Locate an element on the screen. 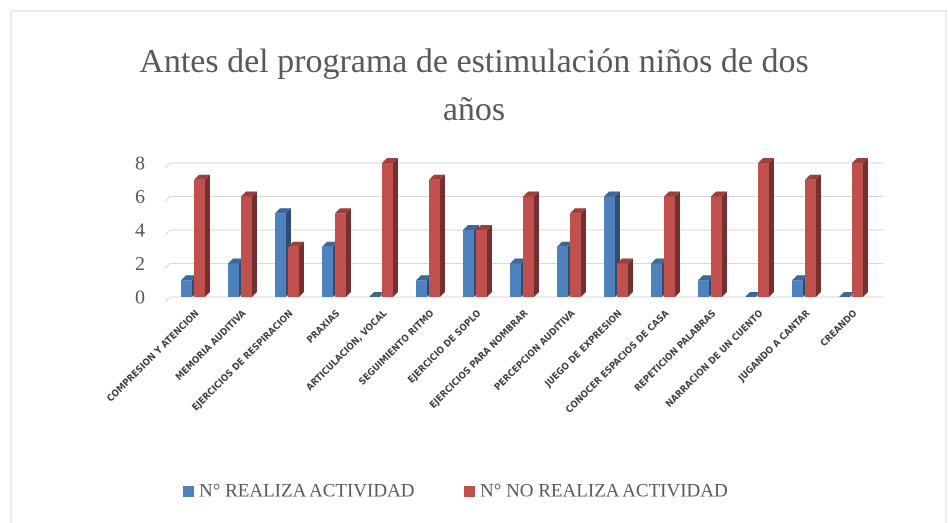 The width and height of the screenshot is (948, 523). legend-label: N° NO REALIZA ACTIVIDAD is located at coordinates (604, 490).